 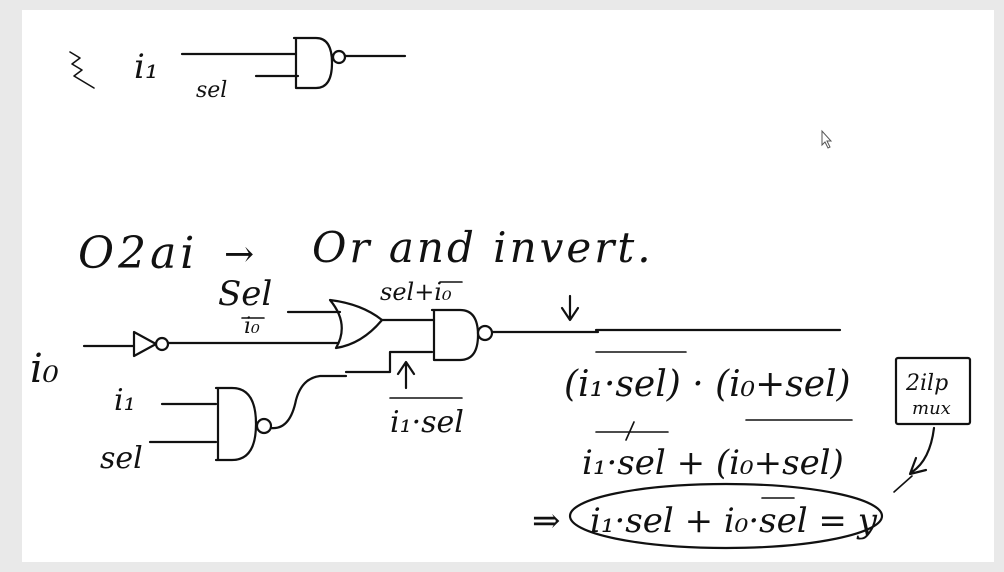 I want to click on output-nand-gate, so click(x=515, y=328).